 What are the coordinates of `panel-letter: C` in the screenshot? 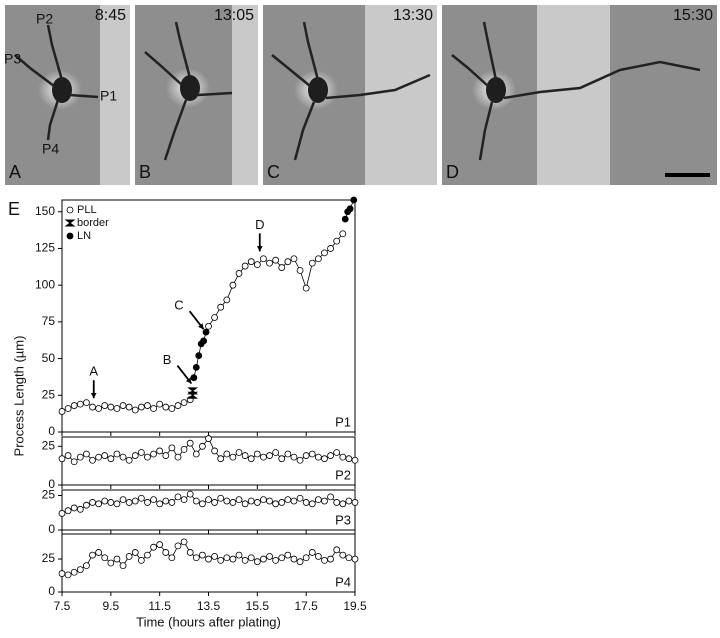 It's located at (273, 172).